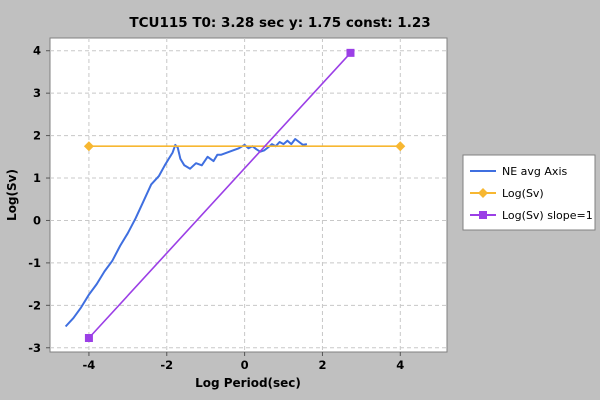  I want to click on legend-items: NE avg Axis Log(Sv) Log(Sv) slope=1, so click(531, 193).